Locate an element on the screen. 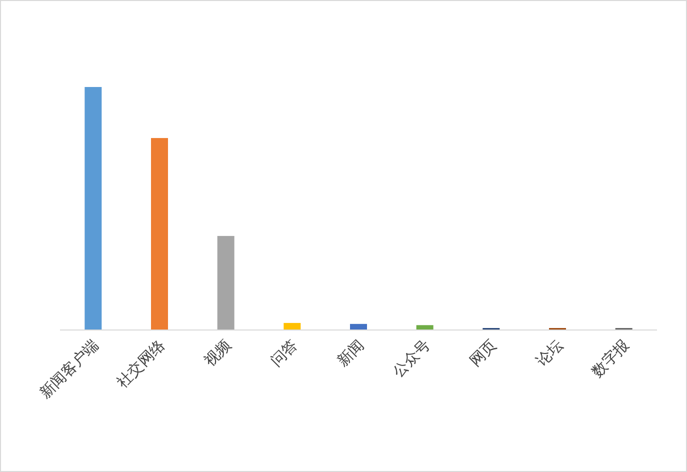  x-tick-label: 视频 is located at coordinates (218, 353).